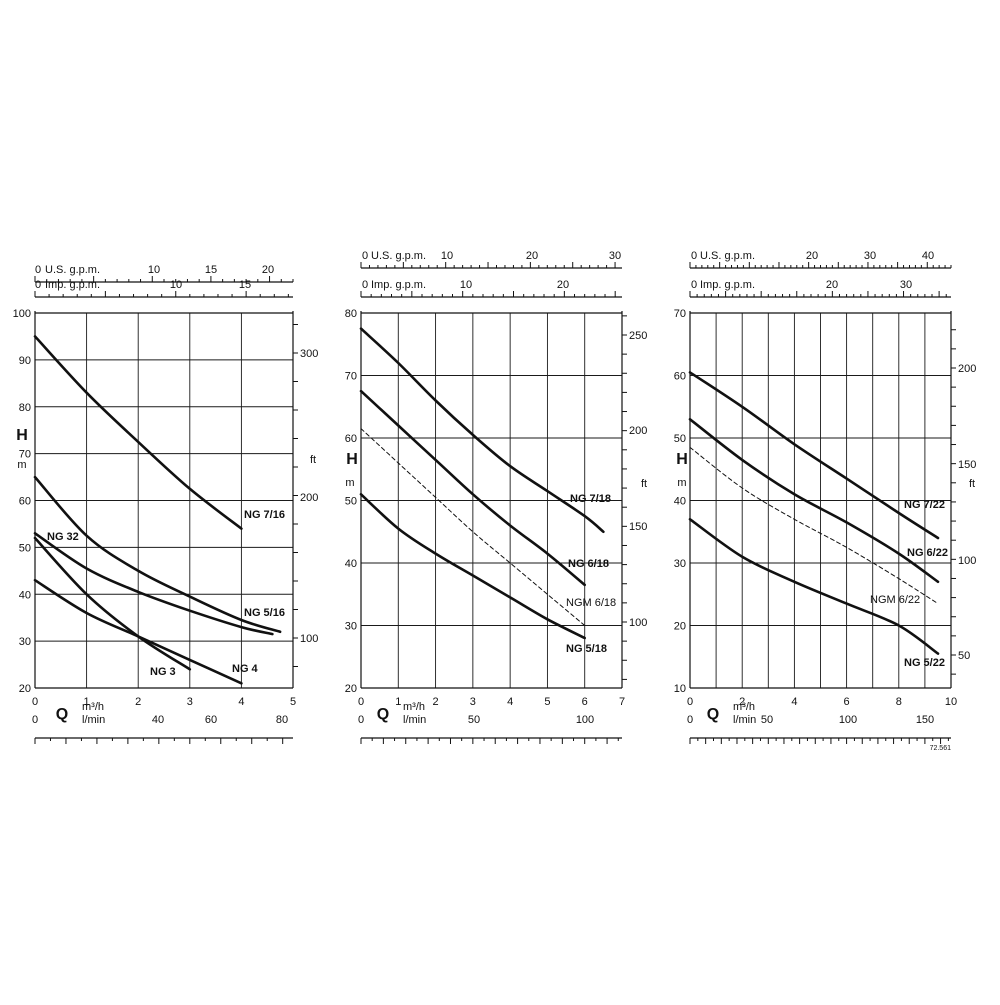 This screenshot has height=1005, width=1000. Describe the element at coordinates (264, 613) in the screenshot. I see `series-label-ng-5-16: NG 5/16` at that location.